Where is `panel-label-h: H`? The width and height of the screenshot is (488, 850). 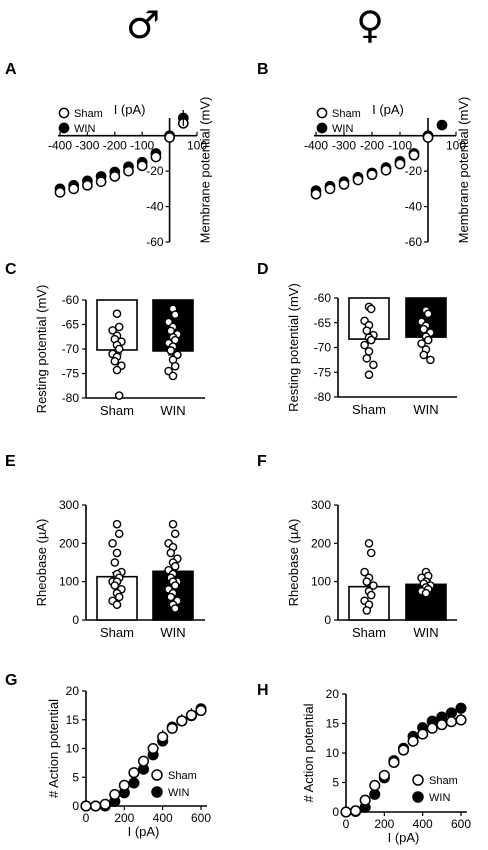
panel-label-h: H is located at coordinates (263, 690).